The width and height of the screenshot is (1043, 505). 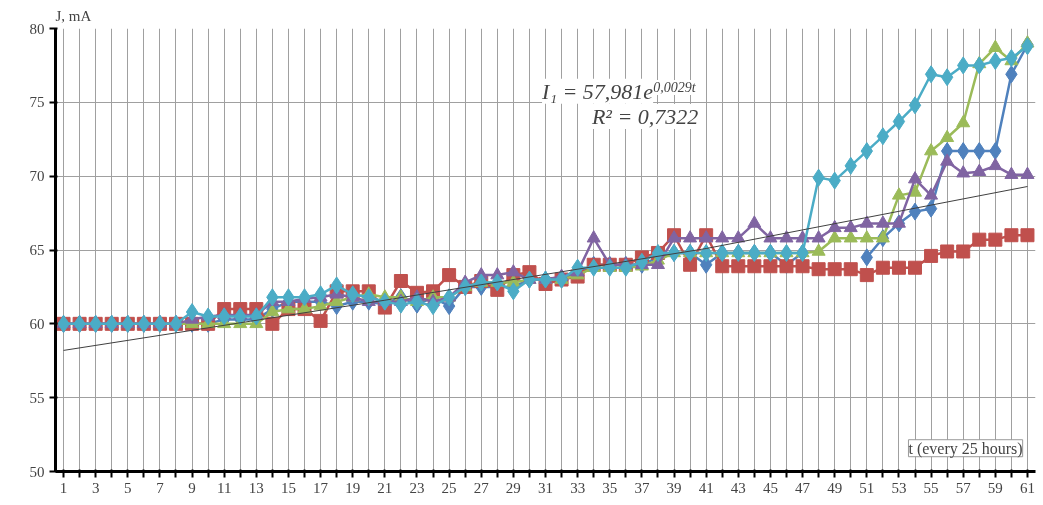 What do you see at coordinates (738, 487) in the screenshot?
I see `x-tick-label: 43` at bounding box center [738, 487].